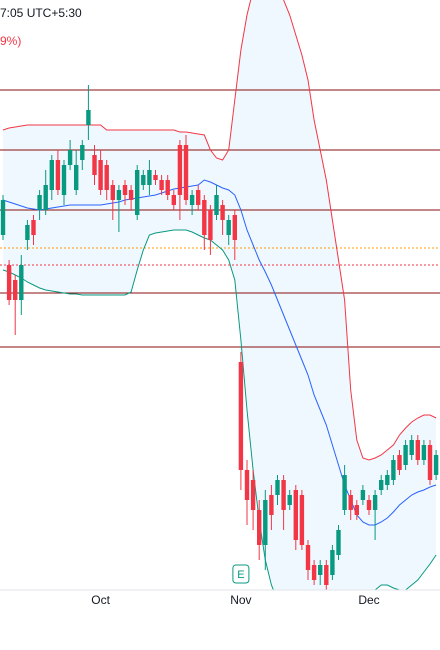  What do you see at coordinates (240, 600) in the screenshot?
I see `x-tick-label: Nov` at bounding box center [240, 600].